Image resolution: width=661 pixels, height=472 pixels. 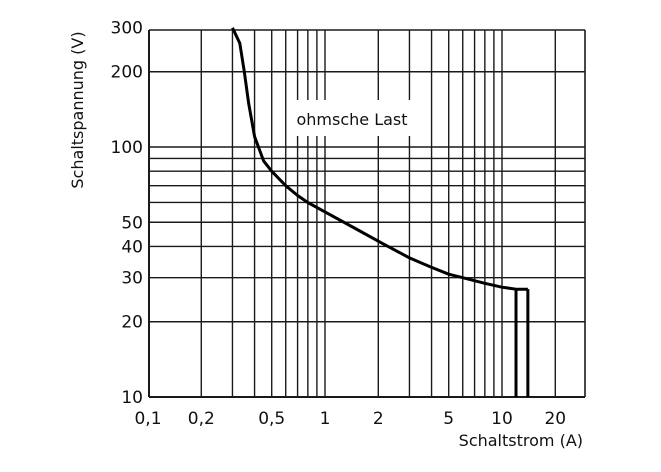 I want to click on x-tick-label: 5, so click(x=448, y=419).